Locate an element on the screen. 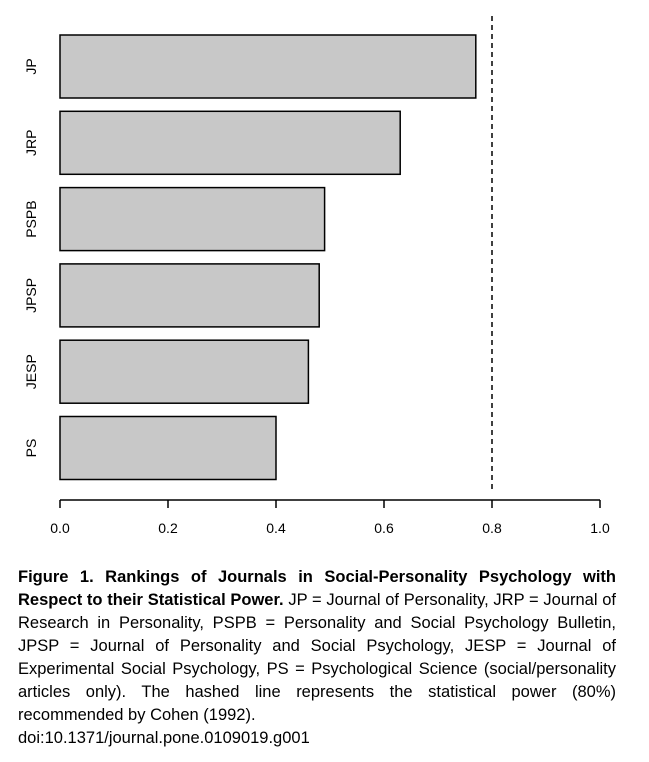  bar-jrp is located at coordinates (230, 143).